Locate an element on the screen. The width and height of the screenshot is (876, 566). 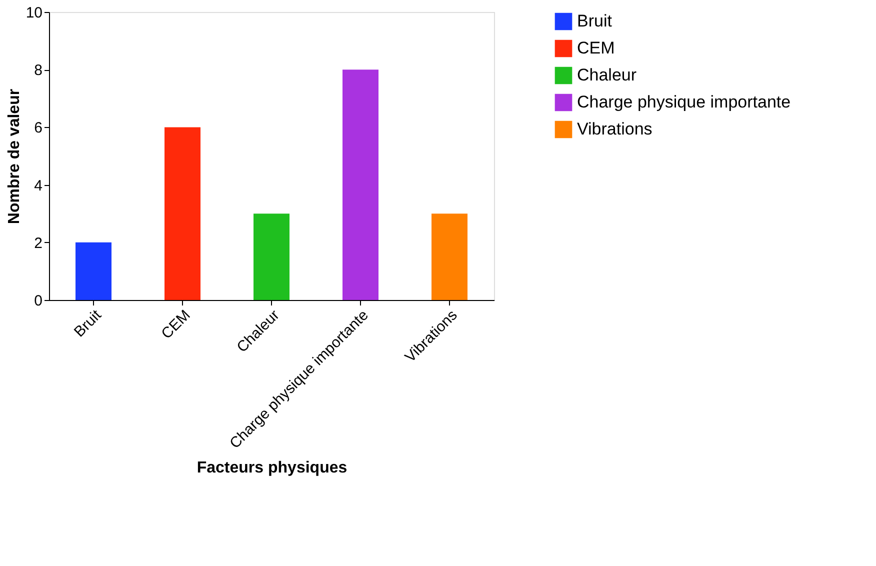
legend-label: Vibrations is located at coordinates (614, 129).